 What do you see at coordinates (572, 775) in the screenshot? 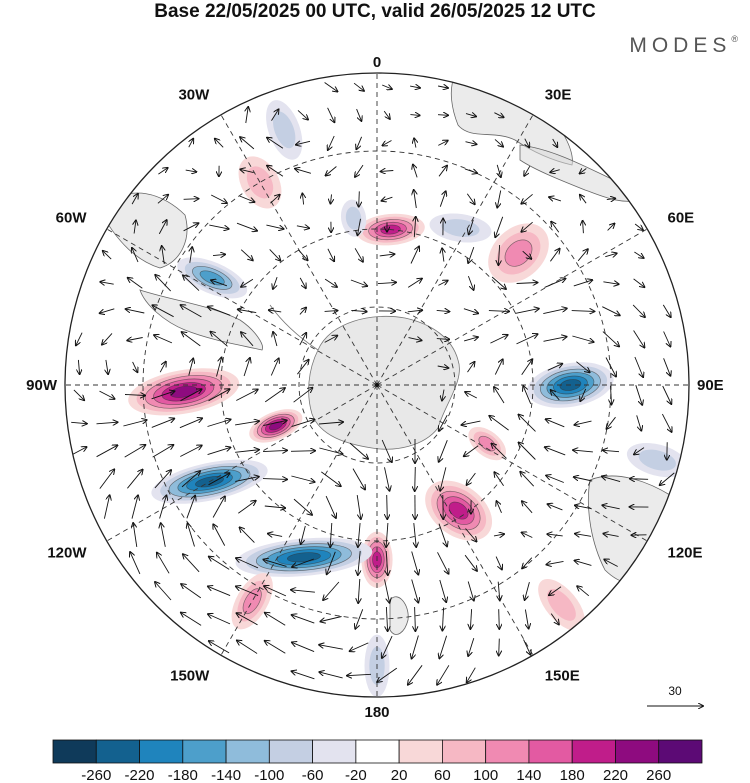
I see `colorbar-tick-label: 180` at bounding box center [572, 775].